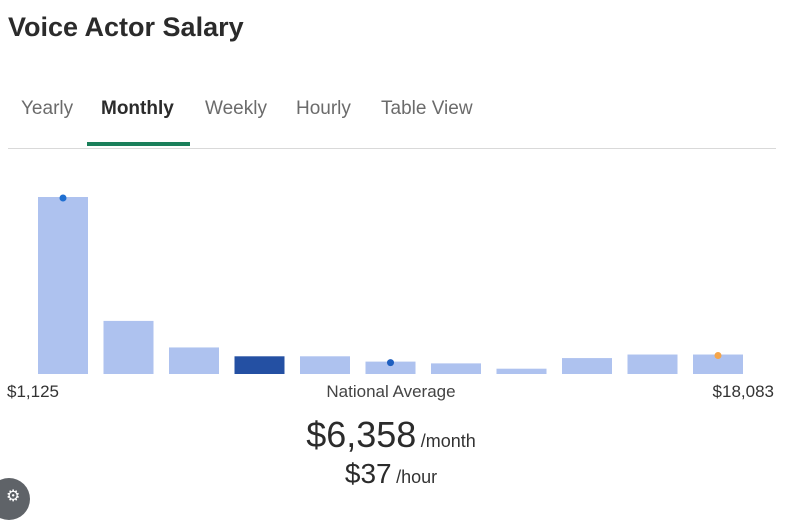  What do you see at coordinates (47, 108) in the screenshot?
I see `tab-yearly: Yearly` at bounding box center [47, 108].